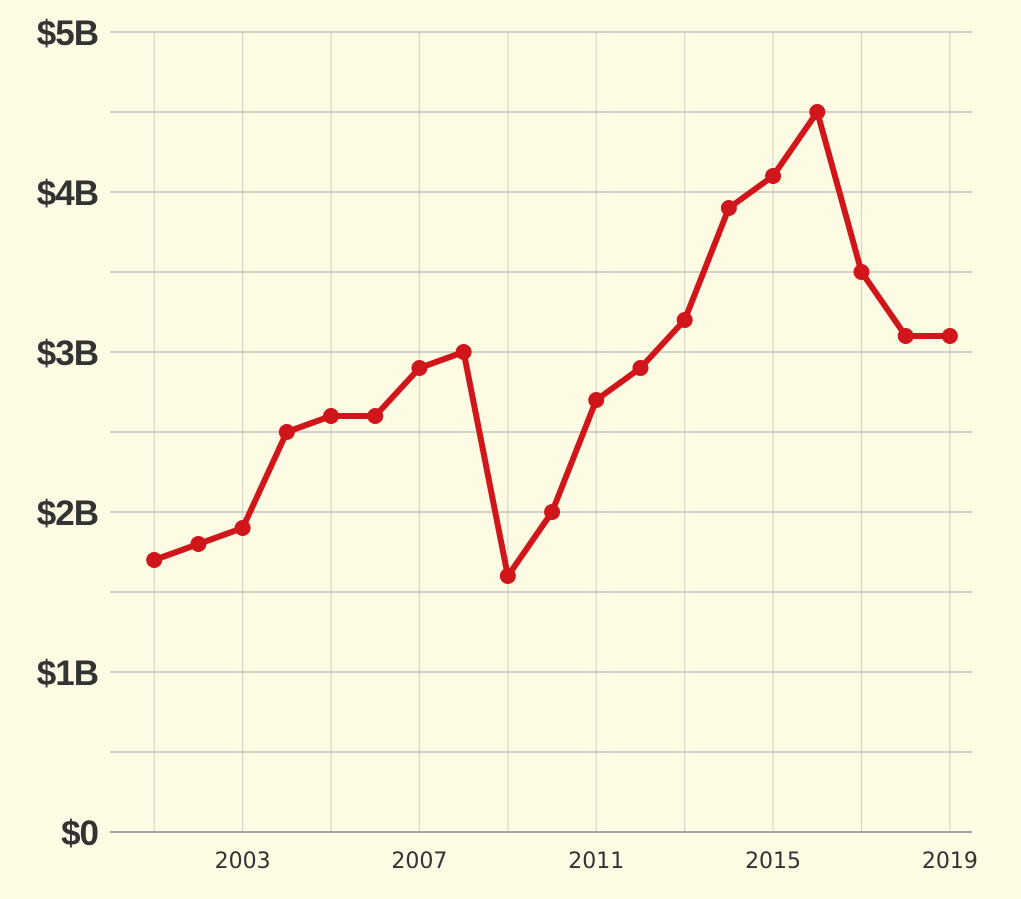  Describe the element at coordinates (67, 513) in the screenshot. I see `y-tick-label: $2B` at that location.